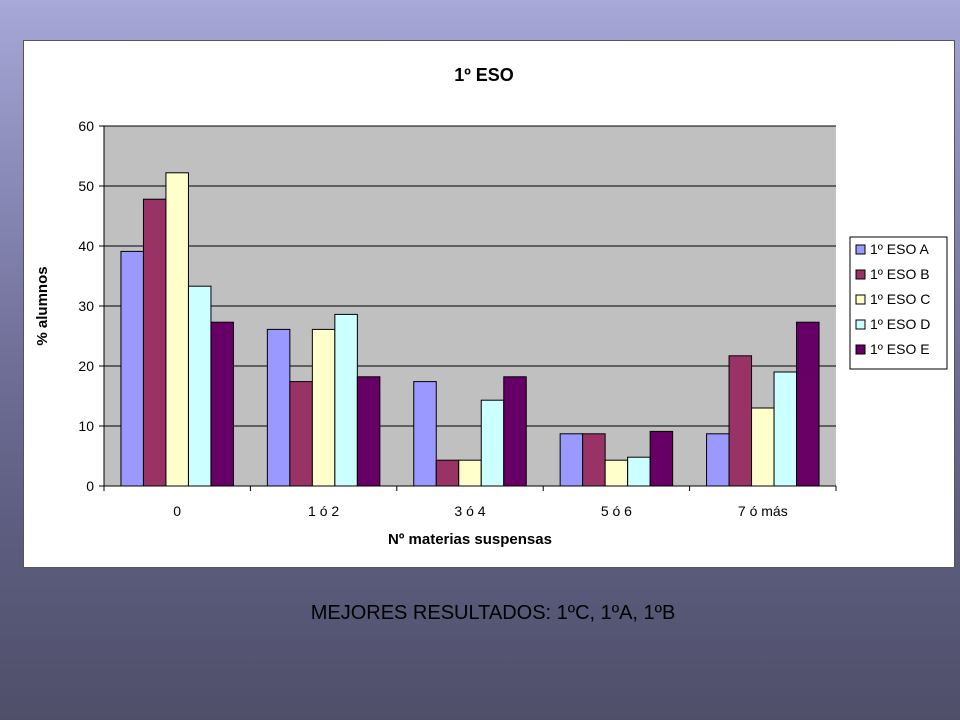 The image size is (960, 720). Describe the element at coordinates (763, 511) in the screenshot. I see `x-tick-label: 7 ó más` at that location.